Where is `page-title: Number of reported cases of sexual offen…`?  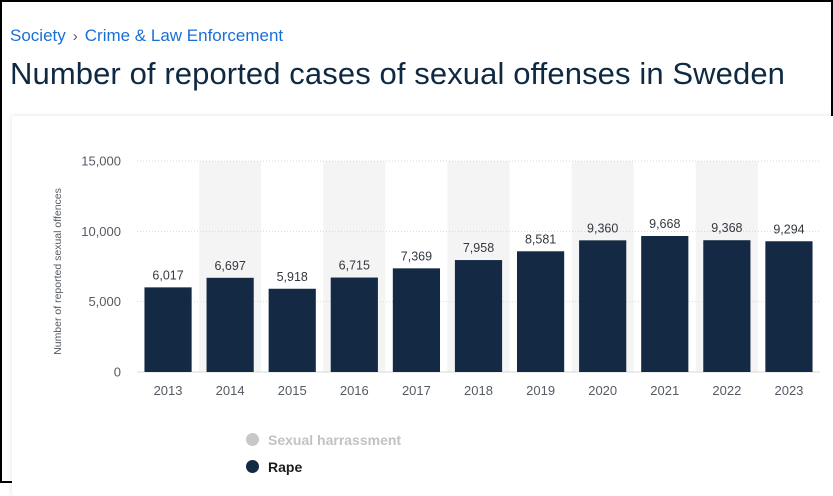 page-title: Number of reported cases of sexual offen… is located at coordinates (398, 73).